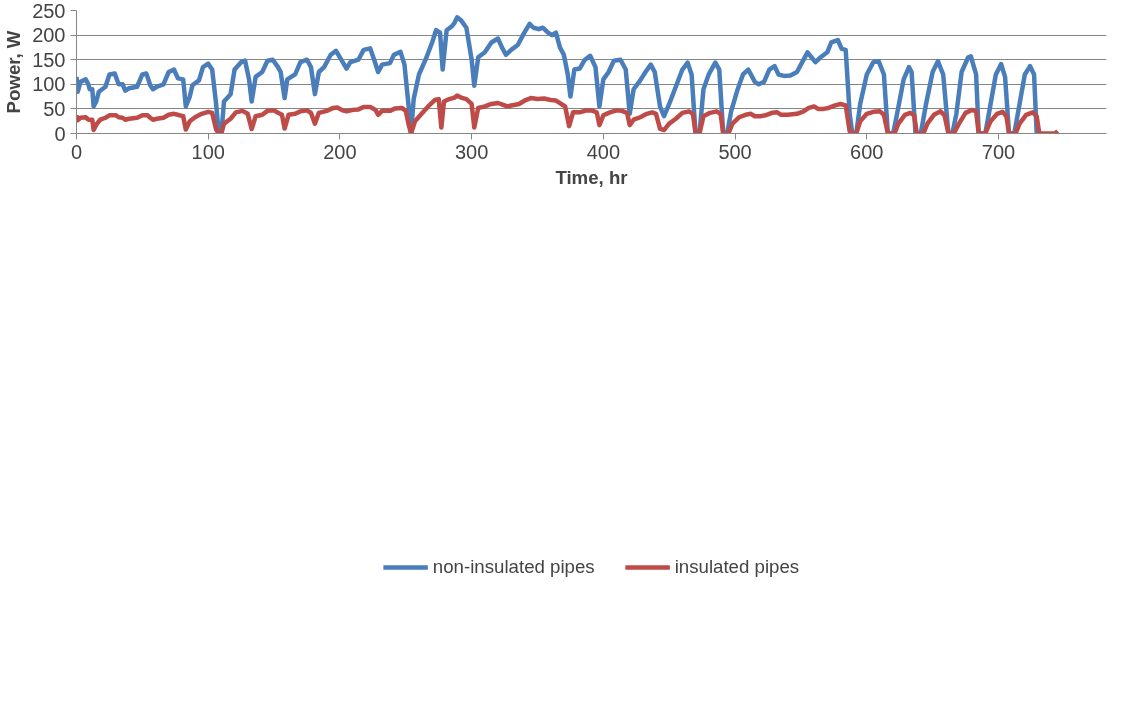 Image resolution: width=1122 pixels, height=720 pixels. What do you see at coordinates (867, 151) in the screenshot?
I see `x-tick-label: 600` at bounding box center [867, 151].